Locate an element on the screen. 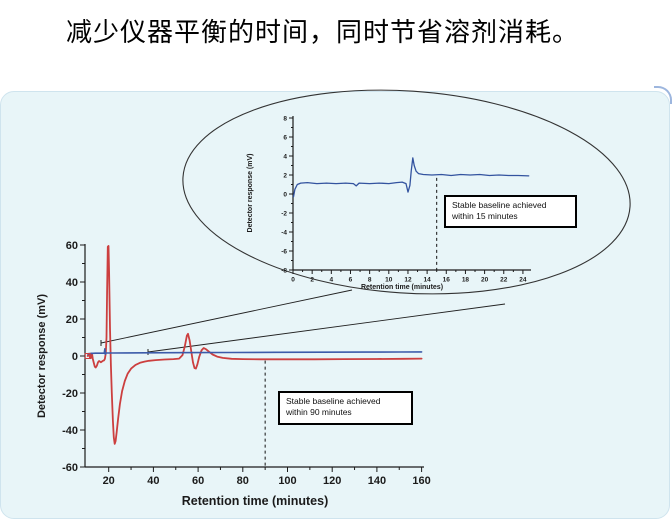  panel-corner-accent is located at coordinates (663, 95).